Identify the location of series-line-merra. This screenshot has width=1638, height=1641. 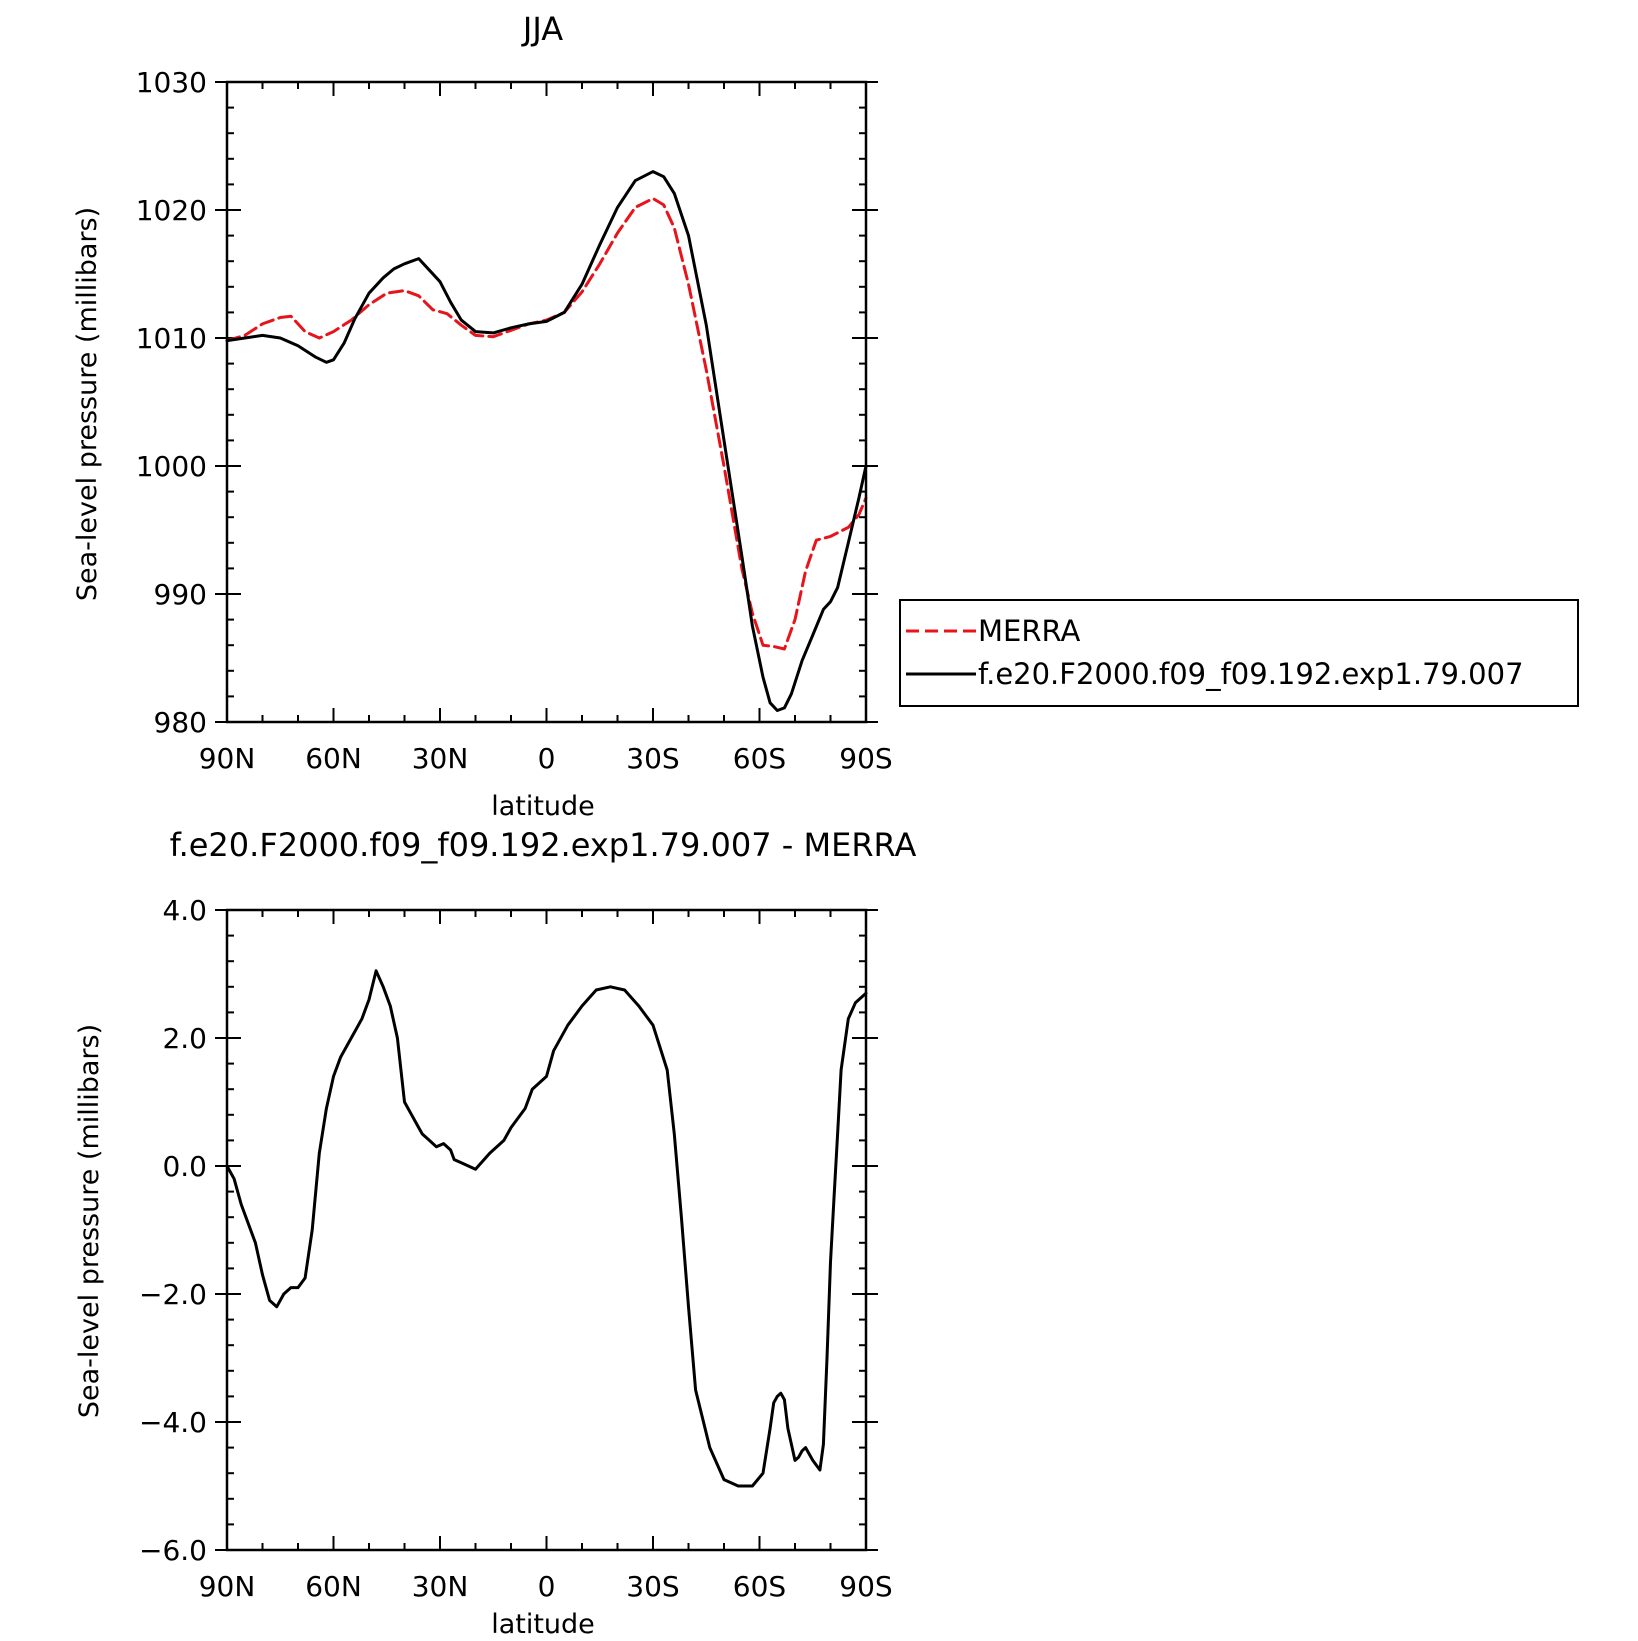
(546, 424).